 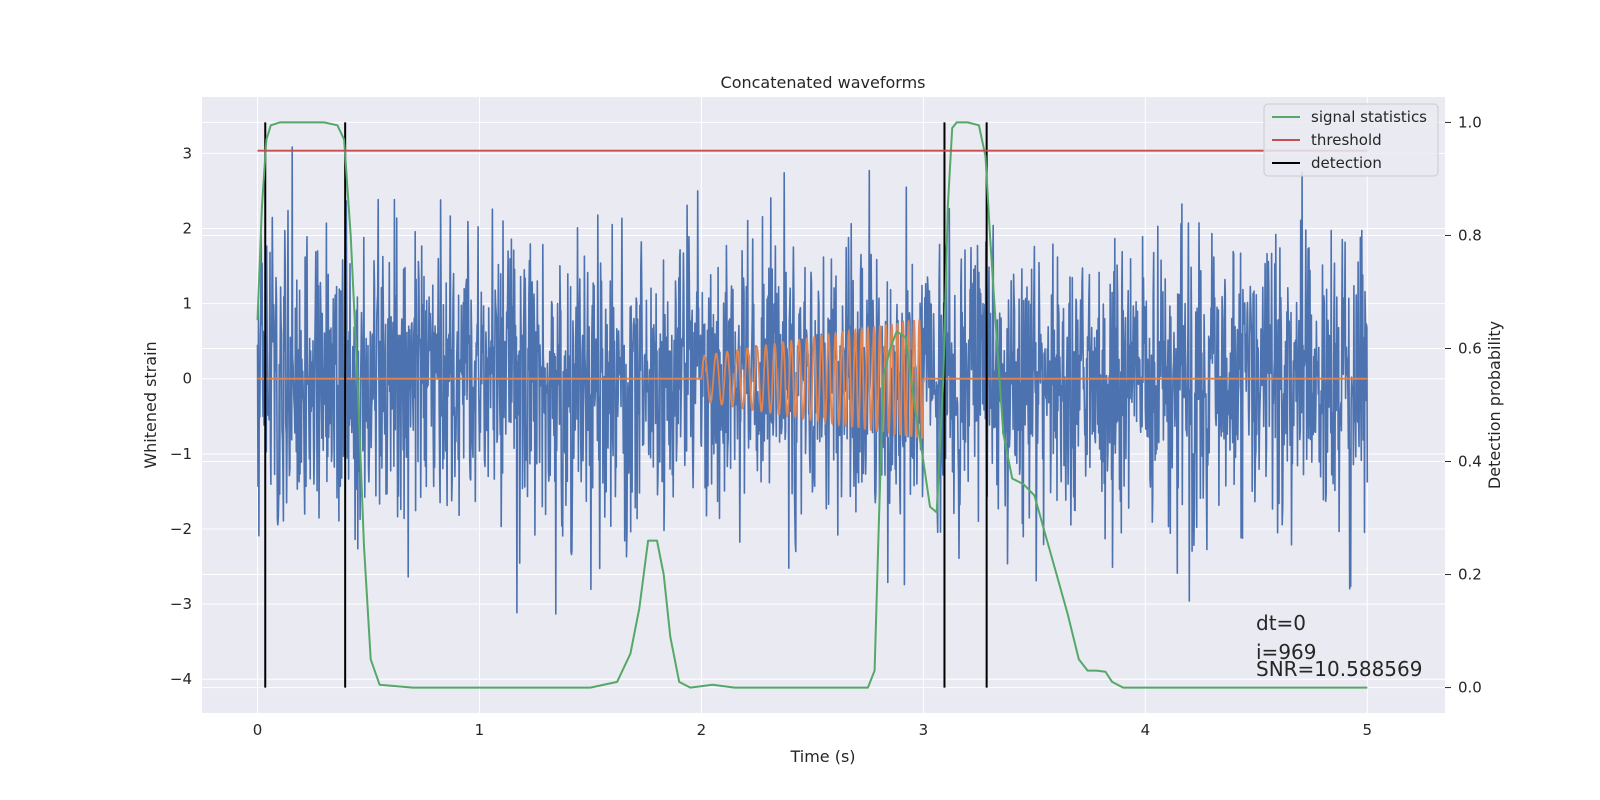 What do you see at coordinates (1346, 163) in the screenshot?
I see `legend-label-detection: detection` at bounding box center [1346, 163].